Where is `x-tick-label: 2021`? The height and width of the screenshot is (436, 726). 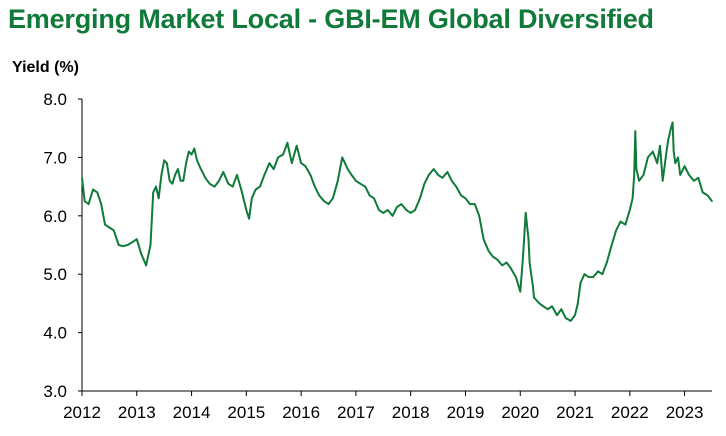 x-tick-label: 2021 is located at coordinates (575, 412).